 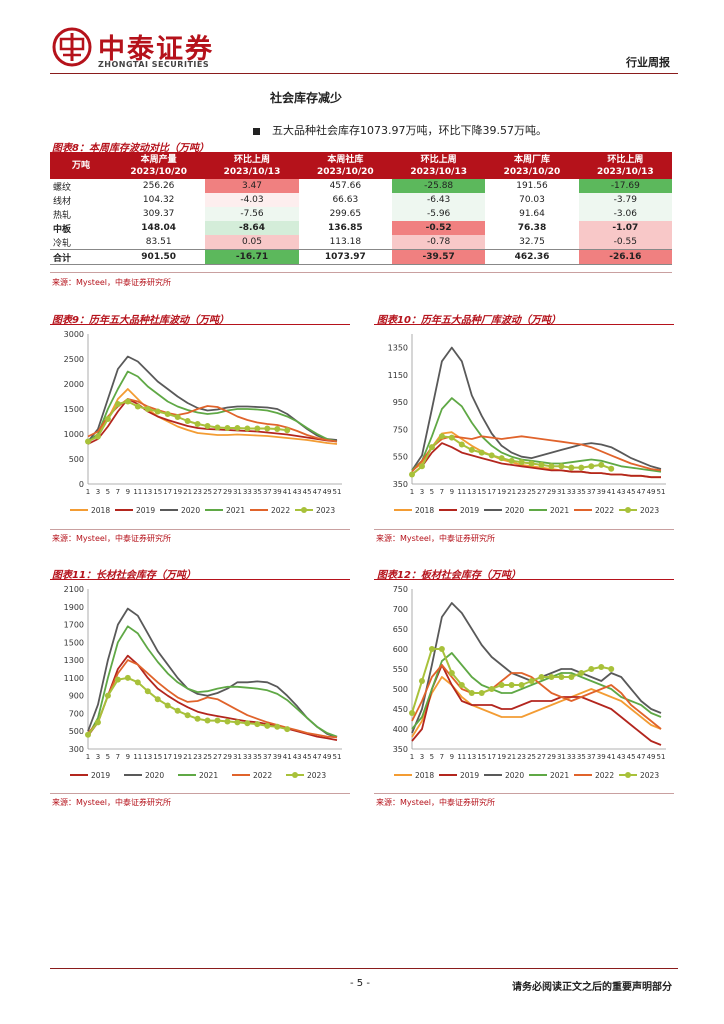 What do you see at coordinates (159, 257) in the screenshot?
I see `table-cell: 901.50` at bounding box center [159, 257].